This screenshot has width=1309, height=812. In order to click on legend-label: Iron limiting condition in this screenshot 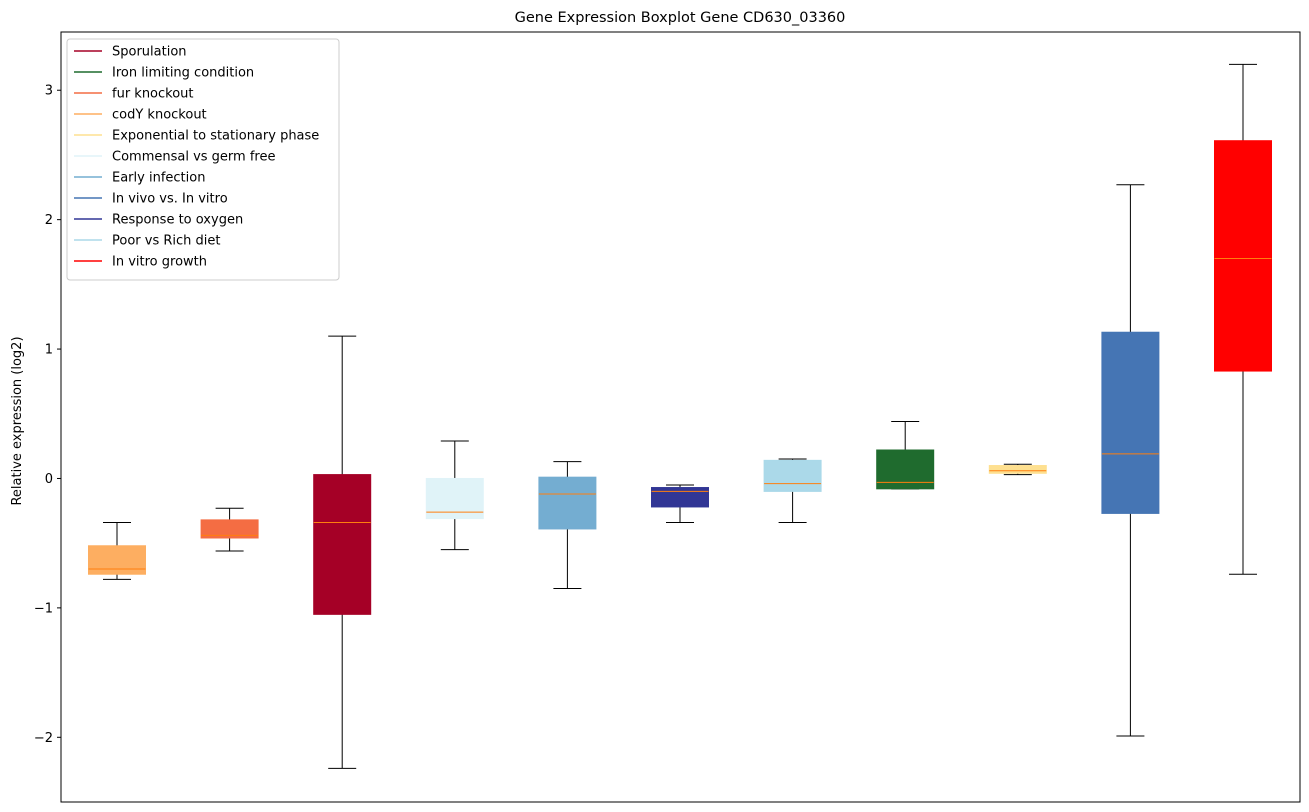, I will do `click(183, 73)`.